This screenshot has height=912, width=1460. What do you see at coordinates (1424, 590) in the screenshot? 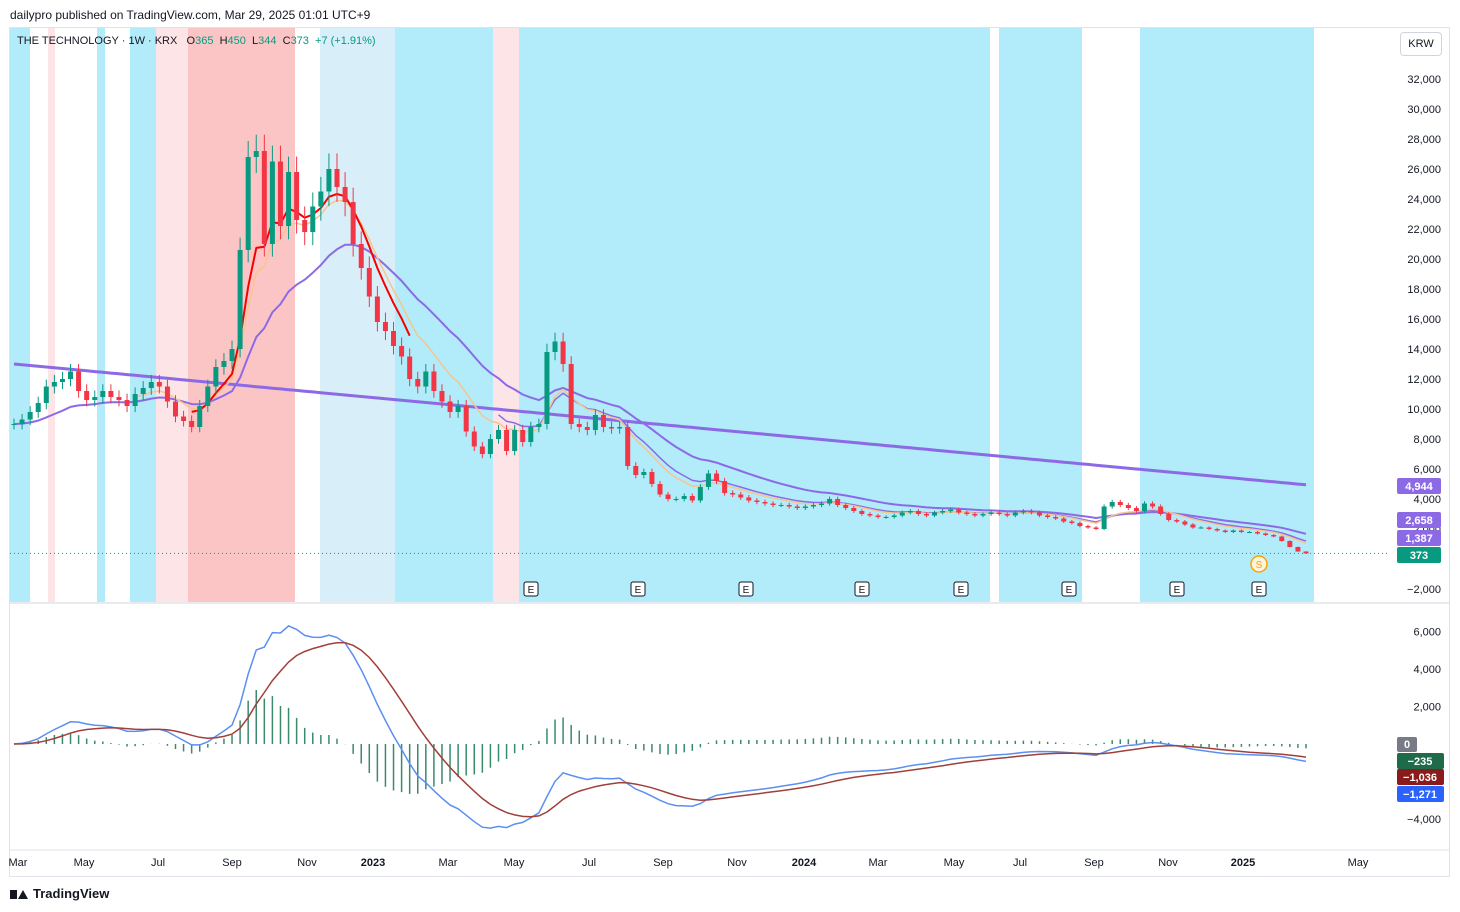
I see `price-tick-label: −2,000` at bounding box center [1424, 590].